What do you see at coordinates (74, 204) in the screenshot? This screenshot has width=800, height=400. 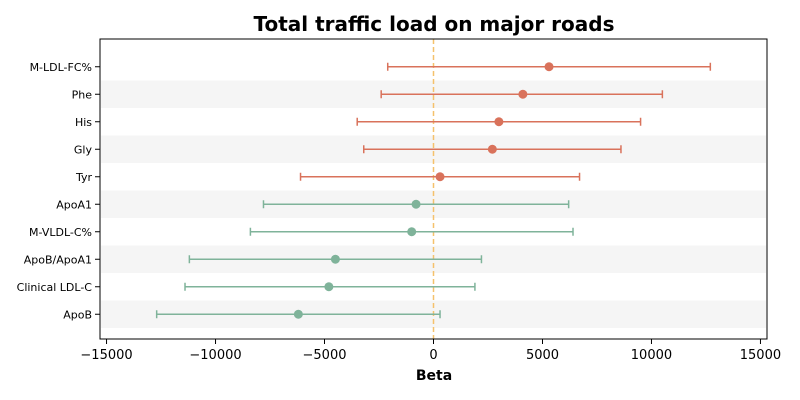 I see `y-tick-label: ApoA1` at bounding box center [74, 204].